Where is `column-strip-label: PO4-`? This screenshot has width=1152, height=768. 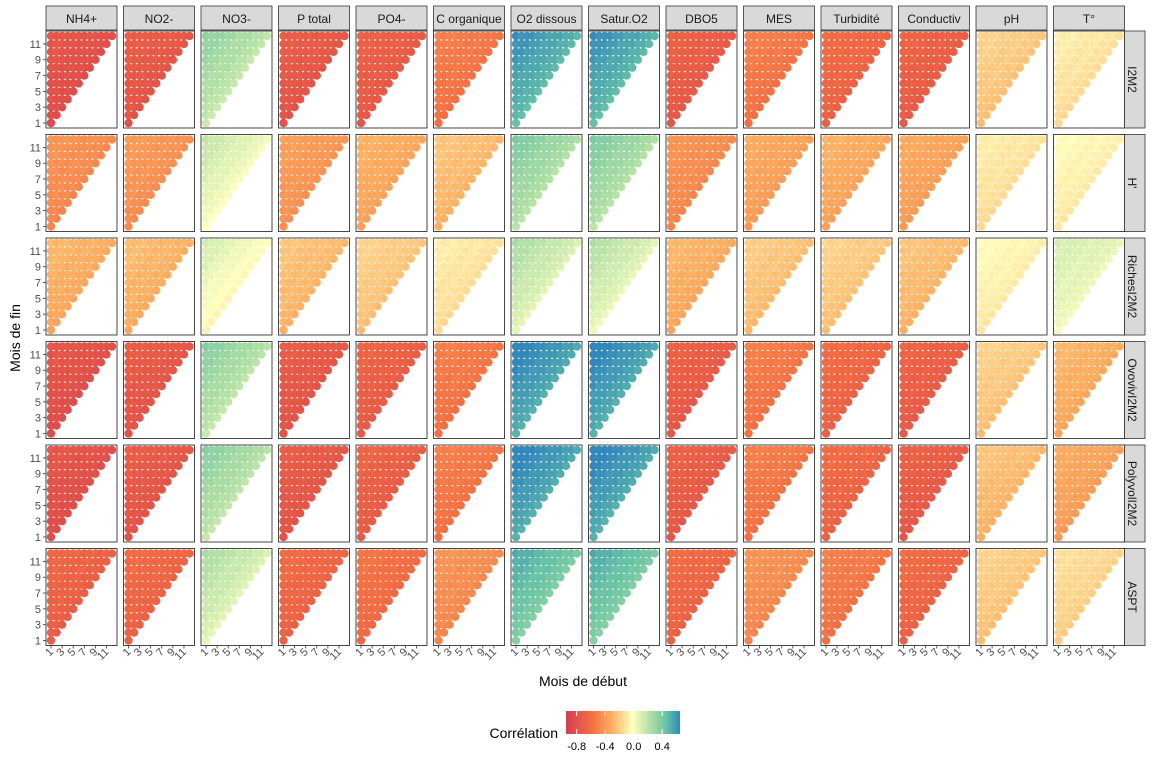
column-strip-label: PO4- is located at coordinates (391, 19).